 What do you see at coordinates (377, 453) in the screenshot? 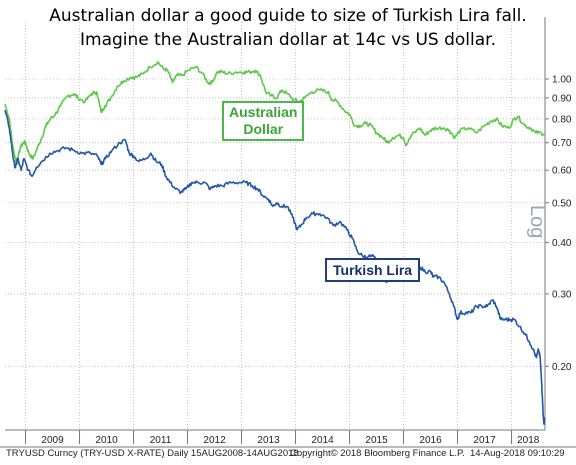
I see `footer-copyright: Copyright© 2018 Bloomberg Finance L.P.` at bounding box center [377, 453].